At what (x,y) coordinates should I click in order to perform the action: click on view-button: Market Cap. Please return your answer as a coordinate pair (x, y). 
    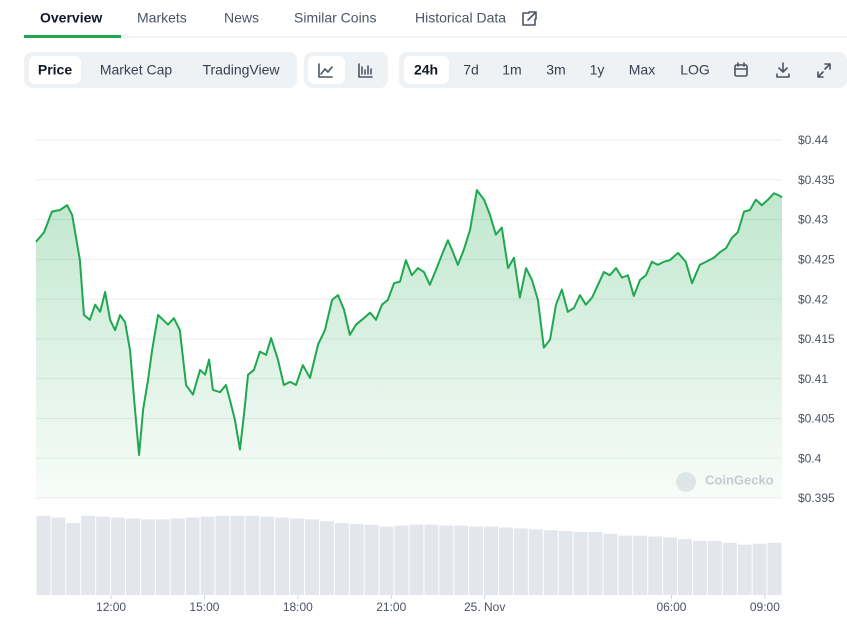
    Looking at the image, I should click on (136, 70).